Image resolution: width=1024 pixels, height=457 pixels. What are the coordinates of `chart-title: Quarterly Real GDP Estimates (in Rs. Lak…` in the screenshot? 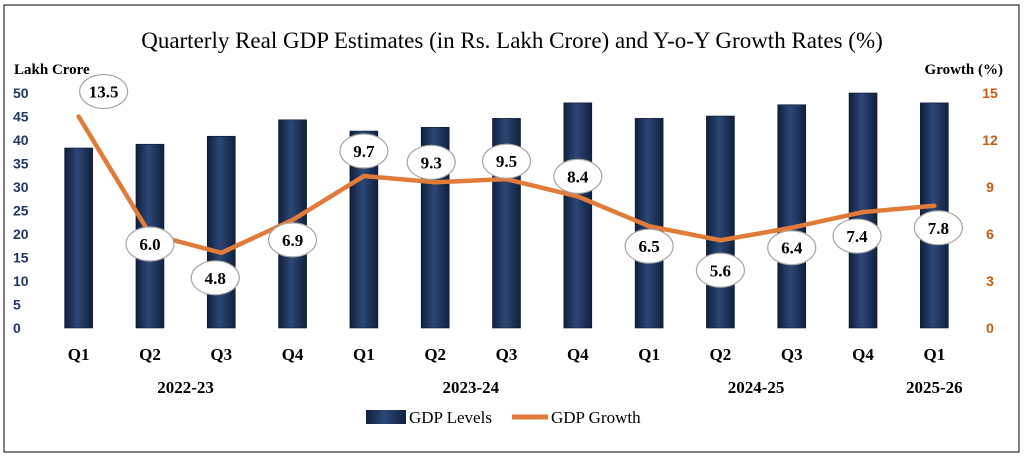 It's located at (512, 40).